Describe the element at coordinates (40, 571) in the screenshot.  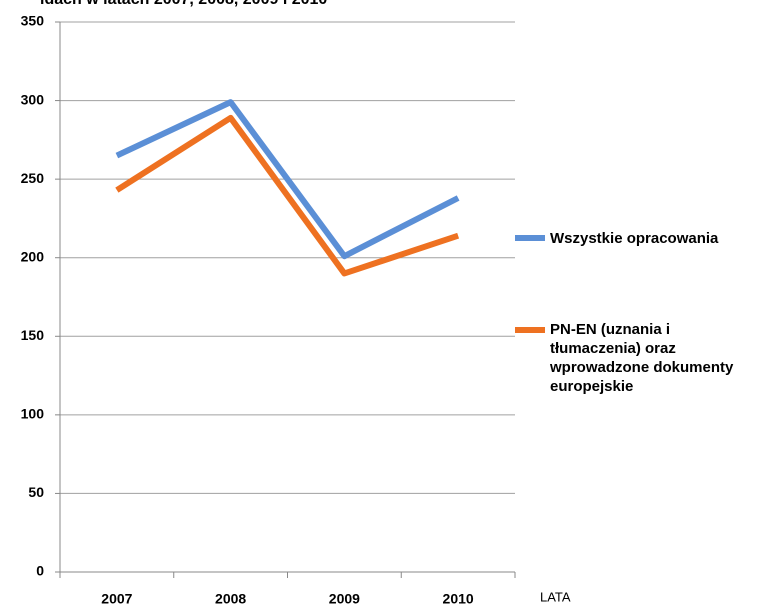
I see `y-tick-label: 0` at that location.